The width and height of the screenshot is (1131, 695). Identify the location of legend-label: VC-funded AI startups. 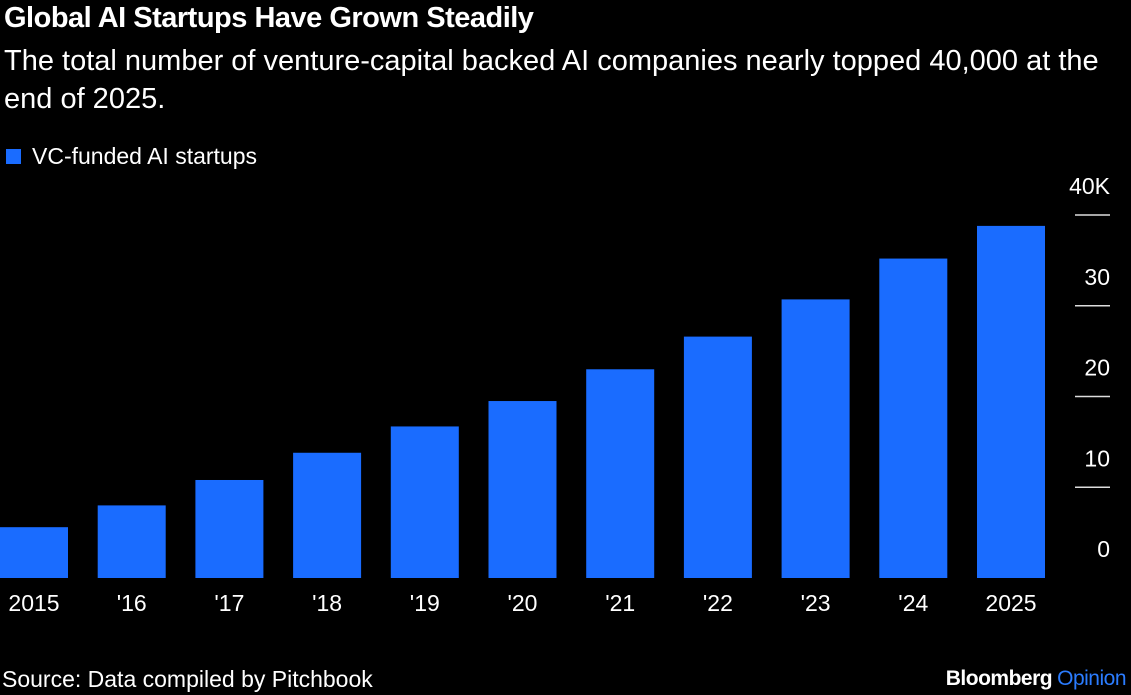
(144, 156).